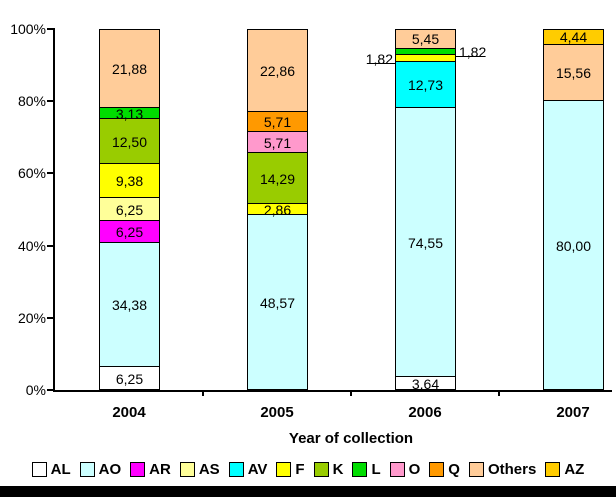 Image resolution: width=616 pixels, height=497 pixels. What do you see at coordinates (129, 232) in the screenshot?
I see `segment-label-AR: 6,25` at bounding box center [129, 232].